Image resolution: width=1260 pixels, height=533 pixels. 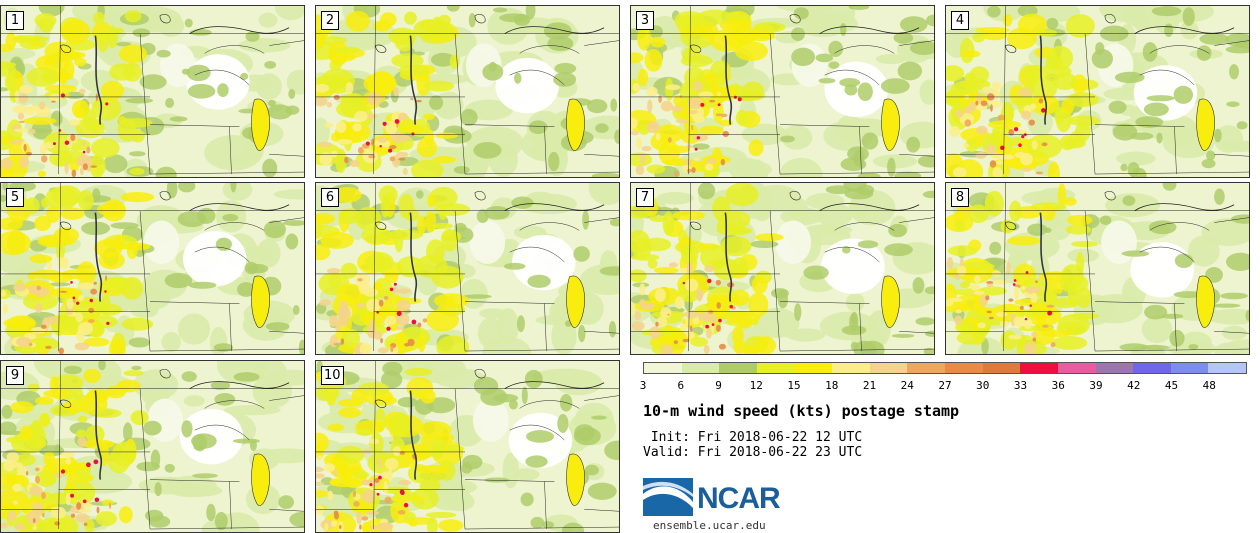 What do you see at coordinates (753, 452) in the screenshot?
I see `valid-time: Valid: Fri 2018-06-22 23 UTC` at bounding box center [753, 452].